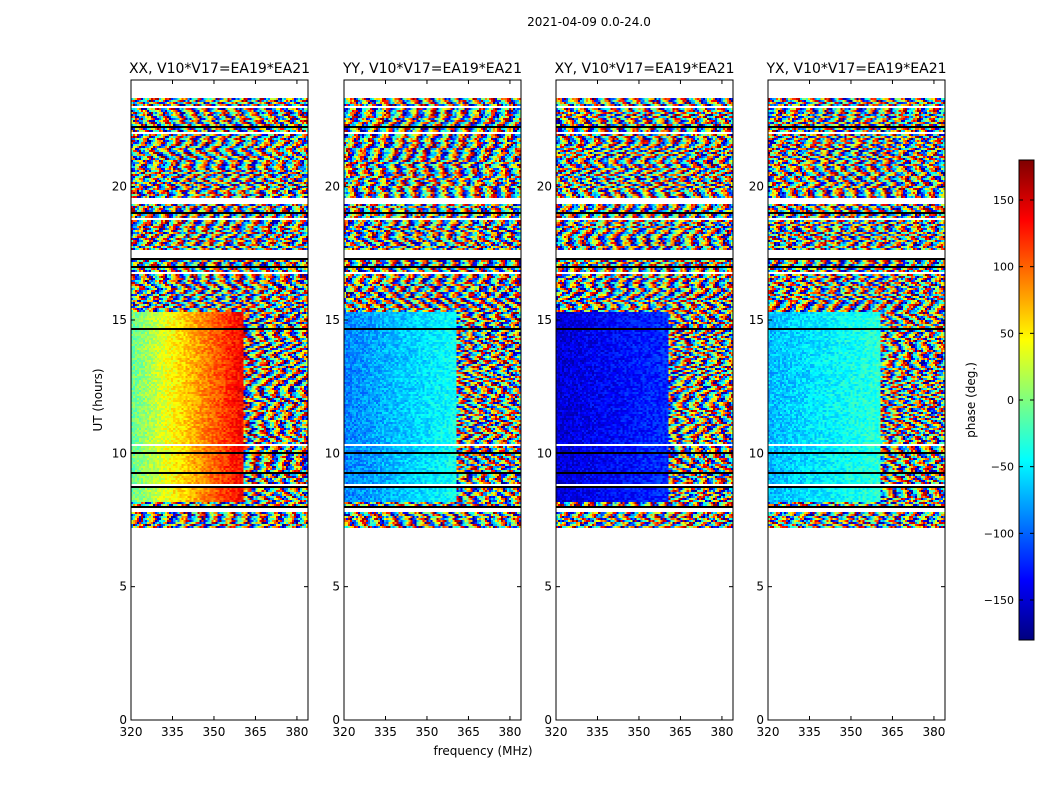 Image resolution: width=1050 pixels, height=800 pixels. Describe the element at coordinates (999, 533) in the screenshot. I see `colorbar-tick-label: −100` at that location.